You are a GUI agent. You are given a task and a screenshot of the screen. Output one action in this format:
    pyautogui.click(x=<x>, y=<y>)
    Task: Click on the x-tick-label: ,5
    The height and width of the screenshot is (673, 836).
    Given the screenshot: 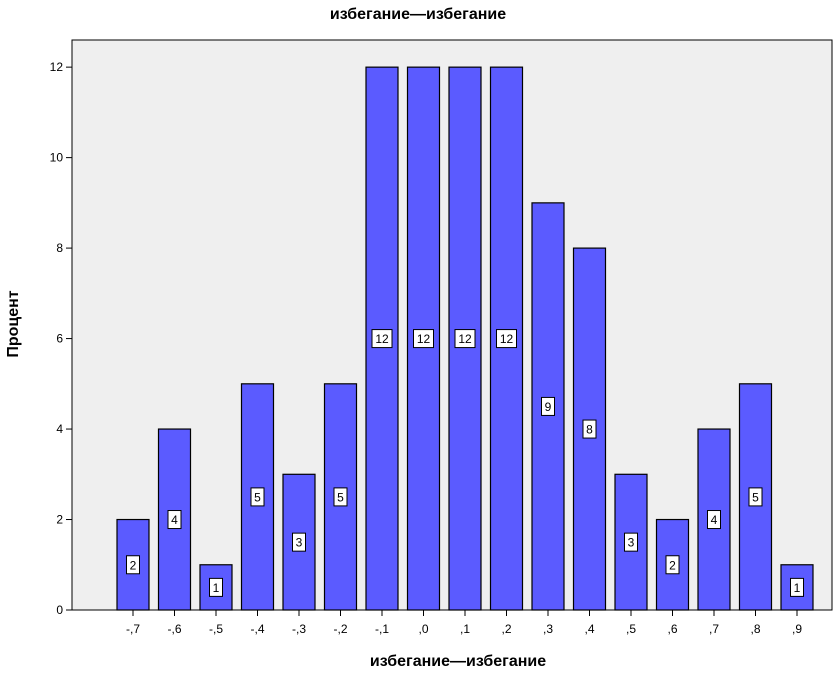 What is the action you would take?
    pyautogui.click(x=631, y=629)
    